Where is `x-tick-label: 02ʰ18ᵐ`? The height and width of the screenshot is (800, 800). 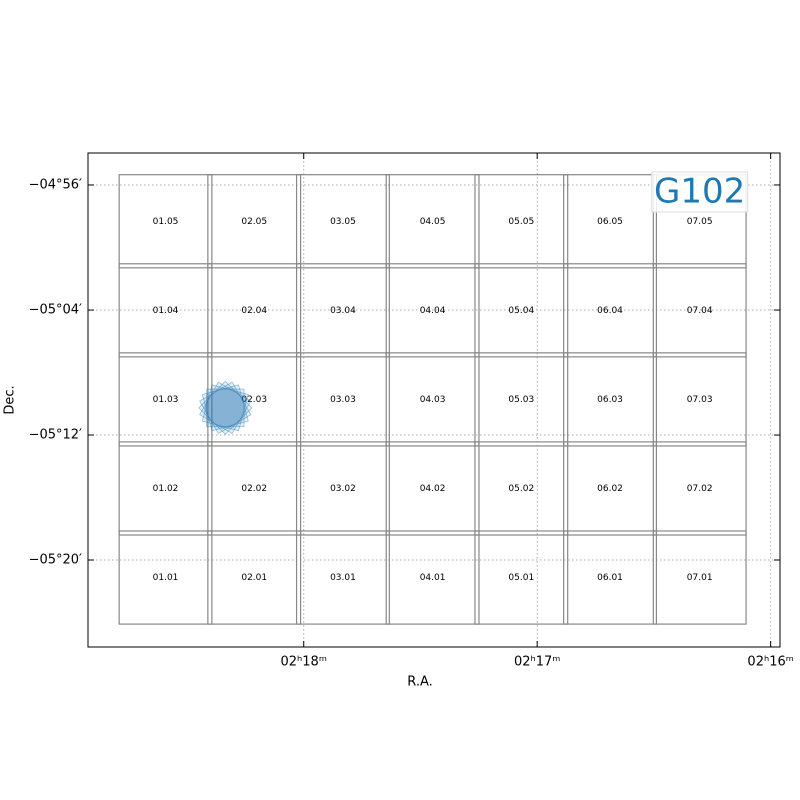
x-tick-label: 02ʰ18ᵐ is located at coordinates (303, 662).